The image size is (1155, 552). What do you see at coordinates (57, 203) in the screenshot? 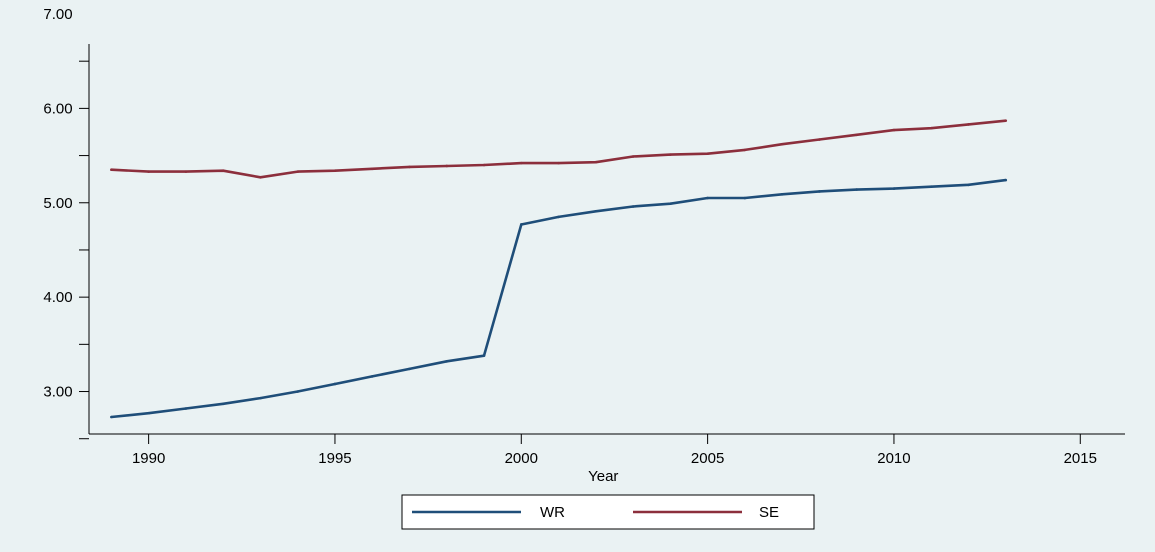
I see `y-tick-label: 5.00` at bounding box center [57, 203].